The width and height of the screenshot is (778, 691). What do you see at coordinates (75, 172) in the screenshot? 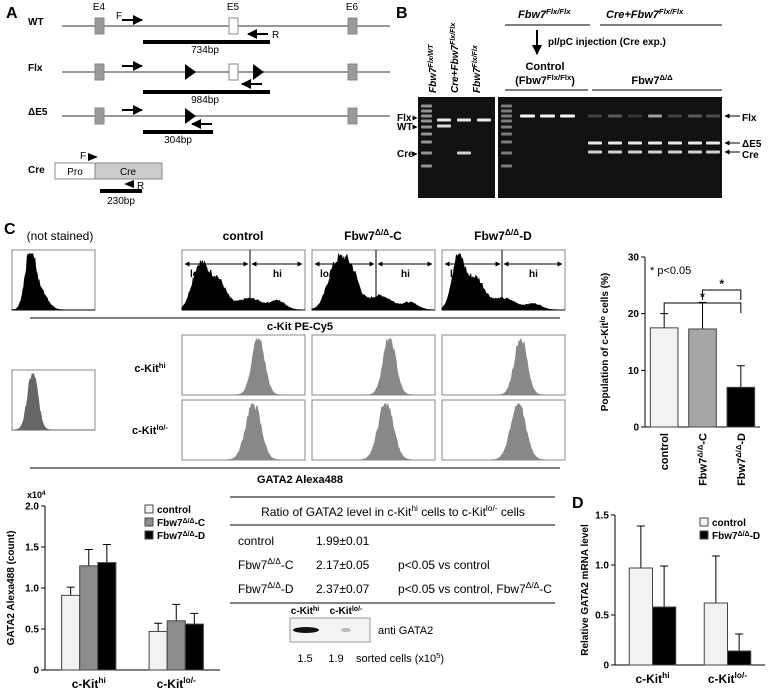
I see `construct-label: Pro` at bounding box center [75, 172].